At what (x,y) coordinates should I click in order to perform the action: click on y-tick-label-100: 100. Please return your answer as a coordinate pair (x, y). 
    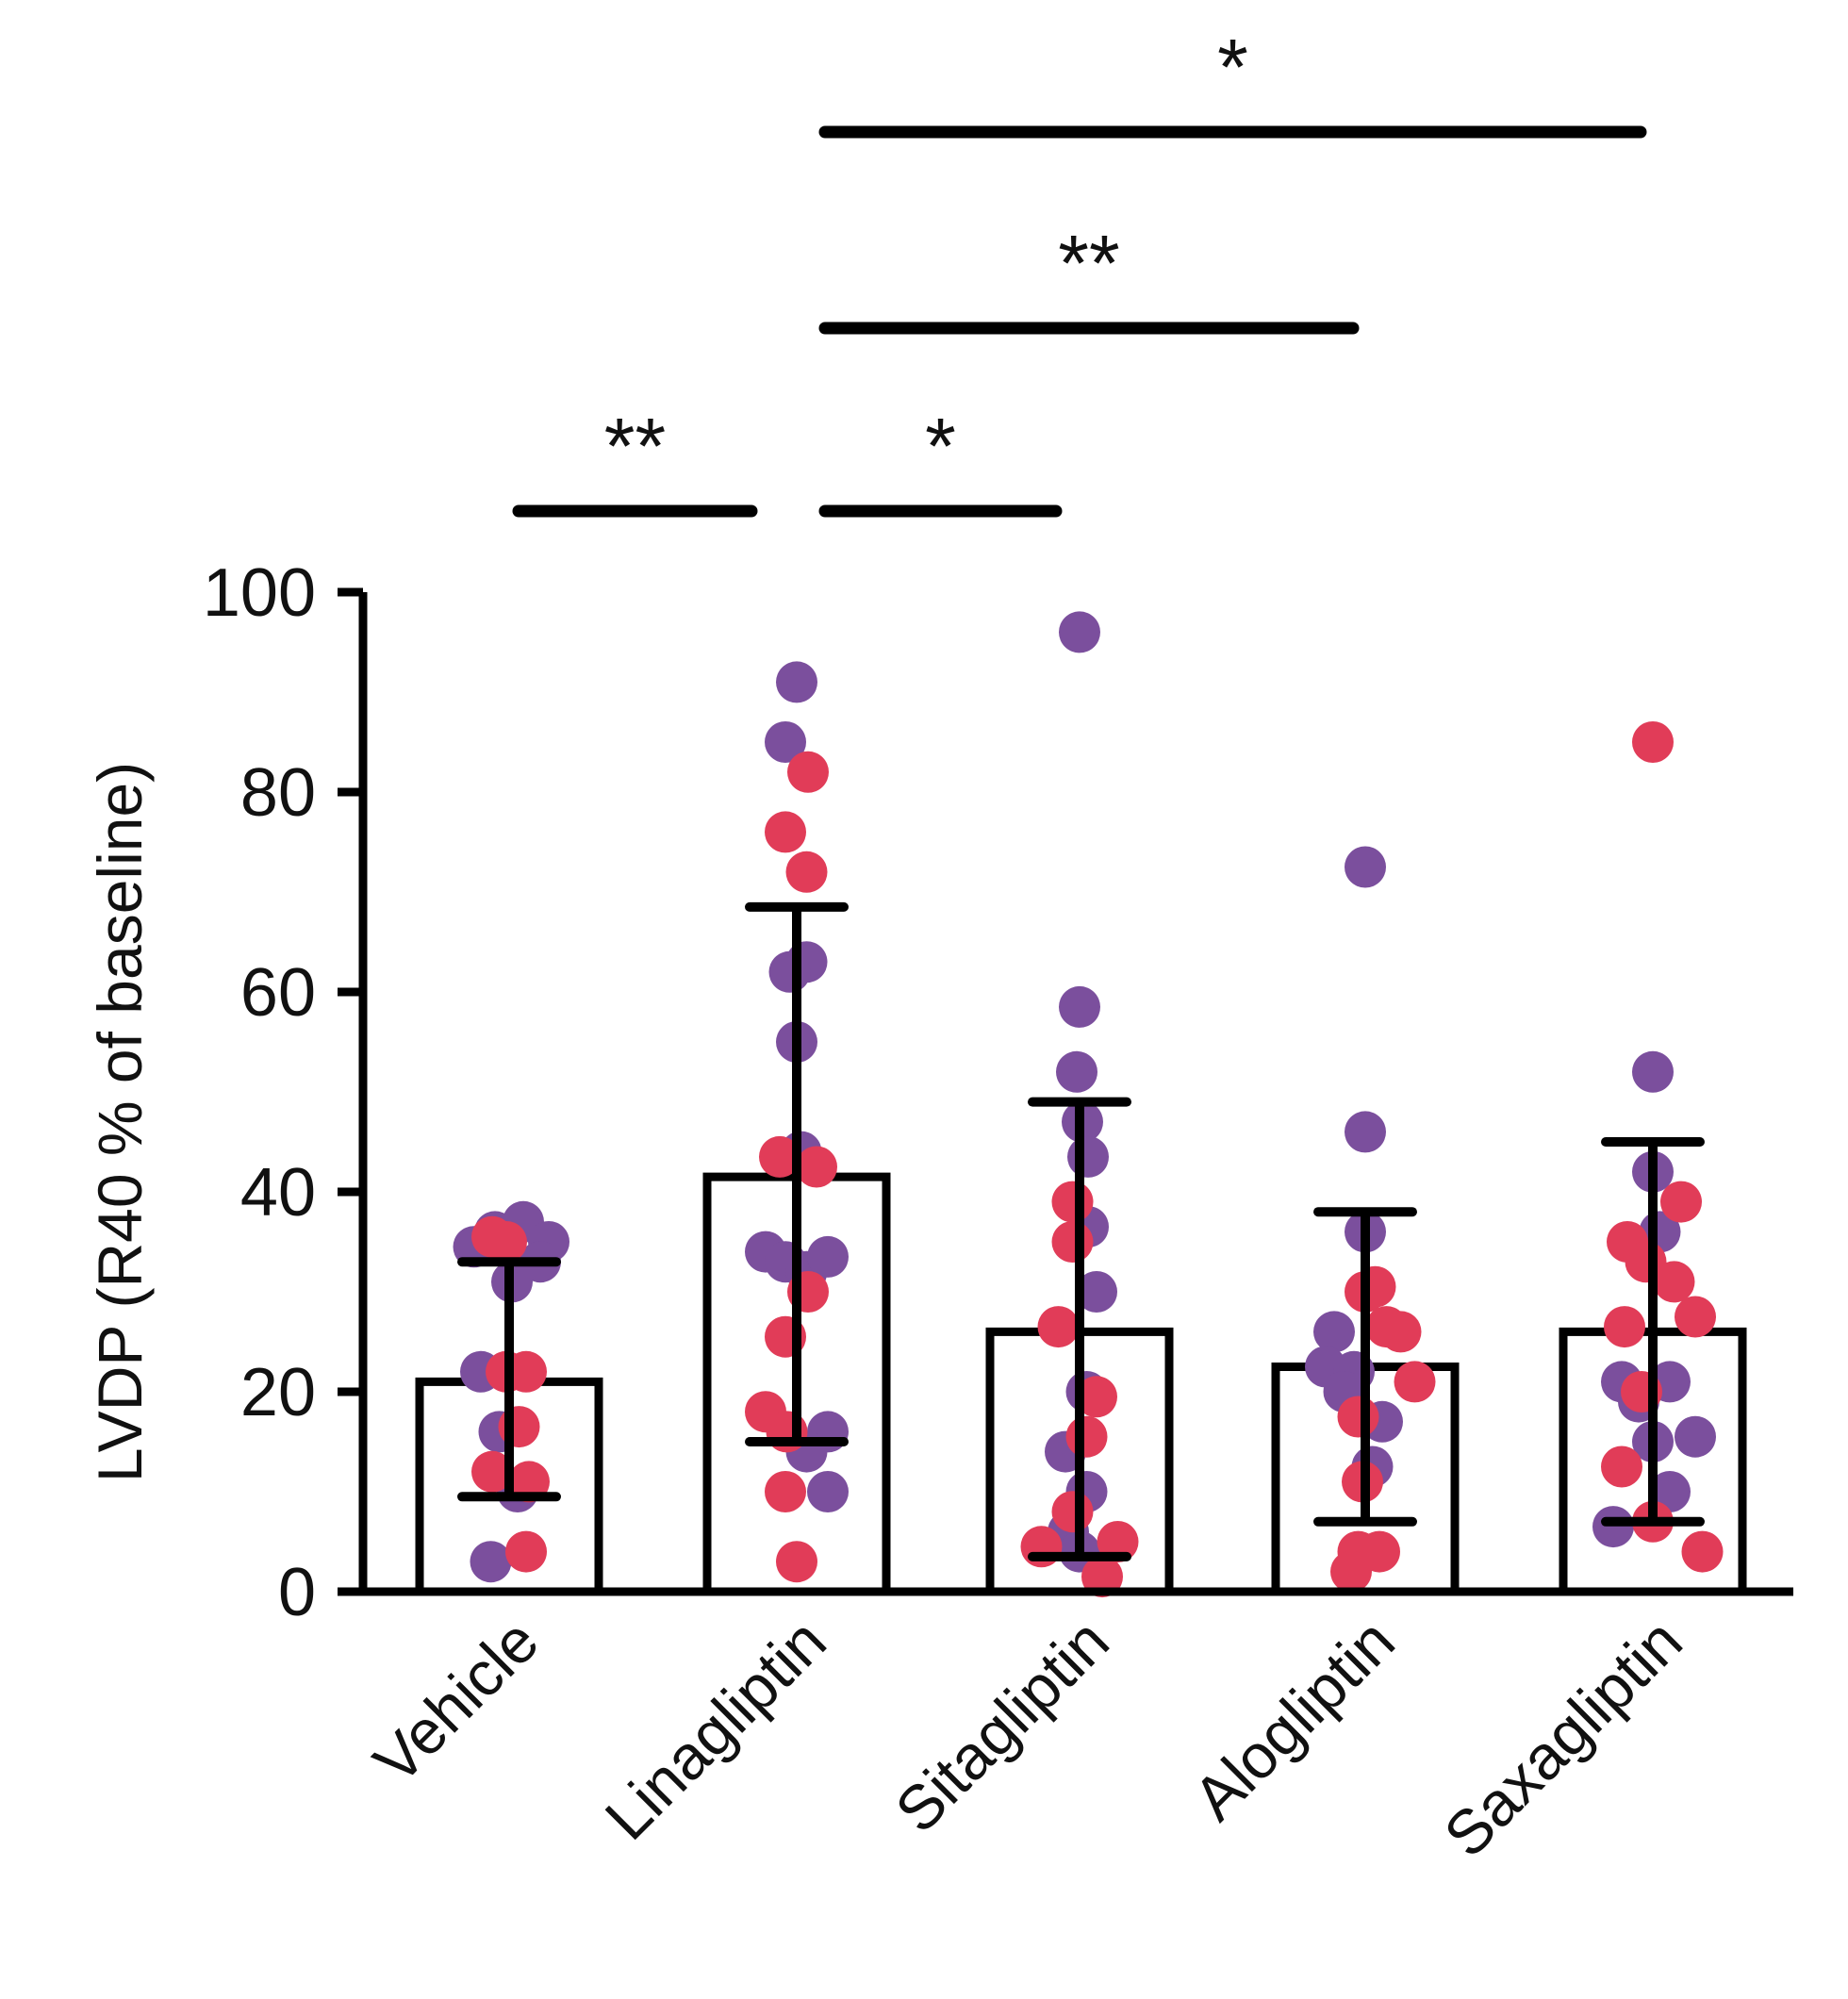
    Looking at the image, I should click on (259, 593).